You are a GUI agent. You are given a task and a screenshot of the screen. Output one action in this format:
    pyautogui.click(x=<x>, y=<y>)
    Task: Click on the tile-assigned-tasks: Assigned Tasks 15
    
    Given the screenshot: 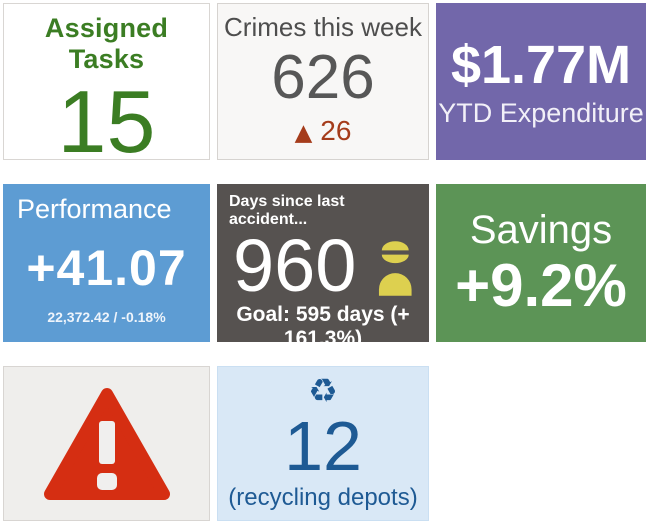 What is the action you would take?
    pyautogui.click(x=106, y=81)
    